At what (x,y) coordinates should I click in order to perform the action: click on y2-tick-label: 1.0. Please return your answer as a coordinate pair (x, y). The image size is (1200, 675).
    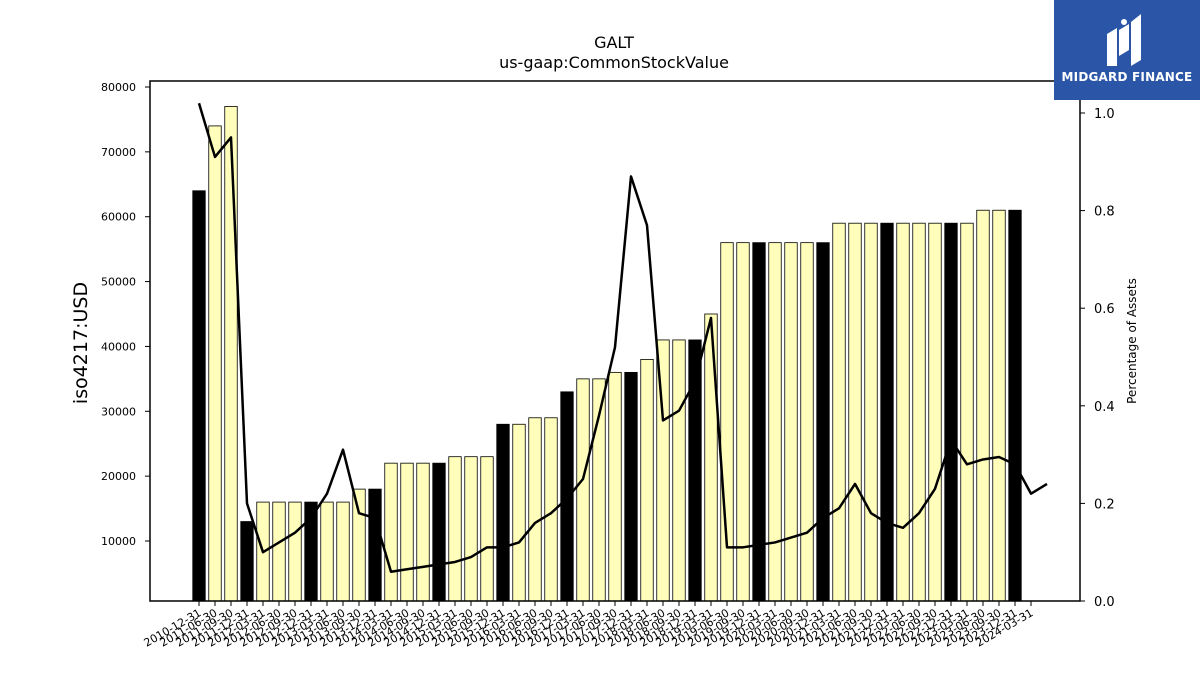
    Looking at the image, I should click on (1104, 114).